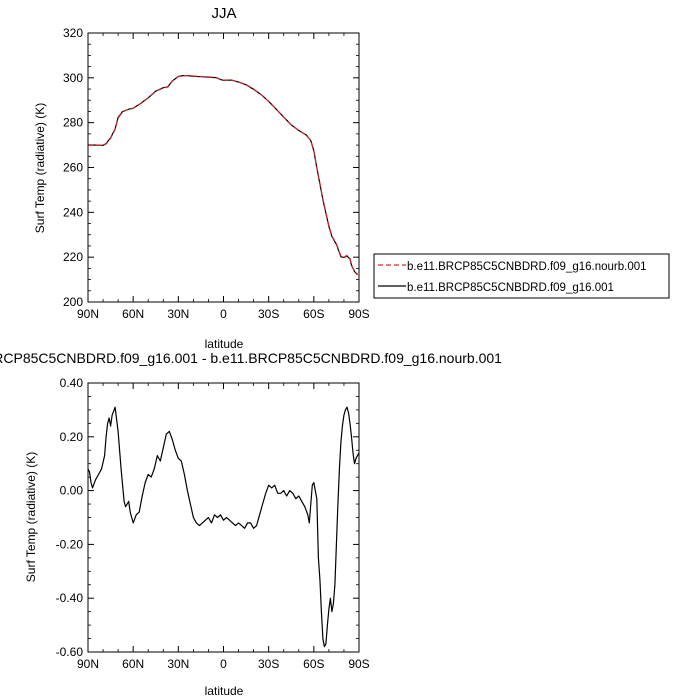  Describe the element at coordinates (88, 664) in the screenshot. I see `bottom-chart-x-tick-label: 90N` at that location.